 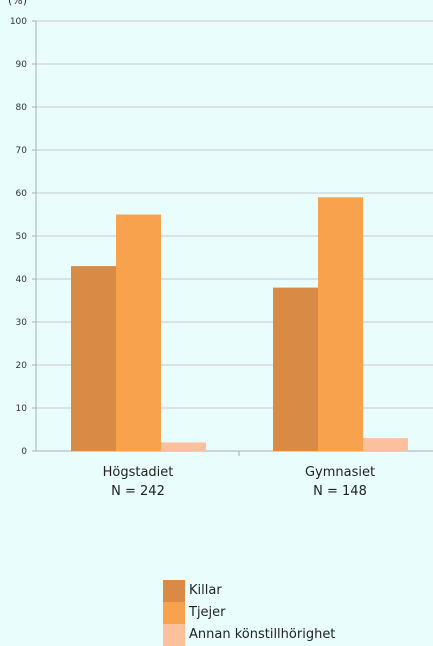 What do you see at coordinates (24, 452) in the screenshot?
I see `y-tick-label: 0` at bounding box center [24, 452].